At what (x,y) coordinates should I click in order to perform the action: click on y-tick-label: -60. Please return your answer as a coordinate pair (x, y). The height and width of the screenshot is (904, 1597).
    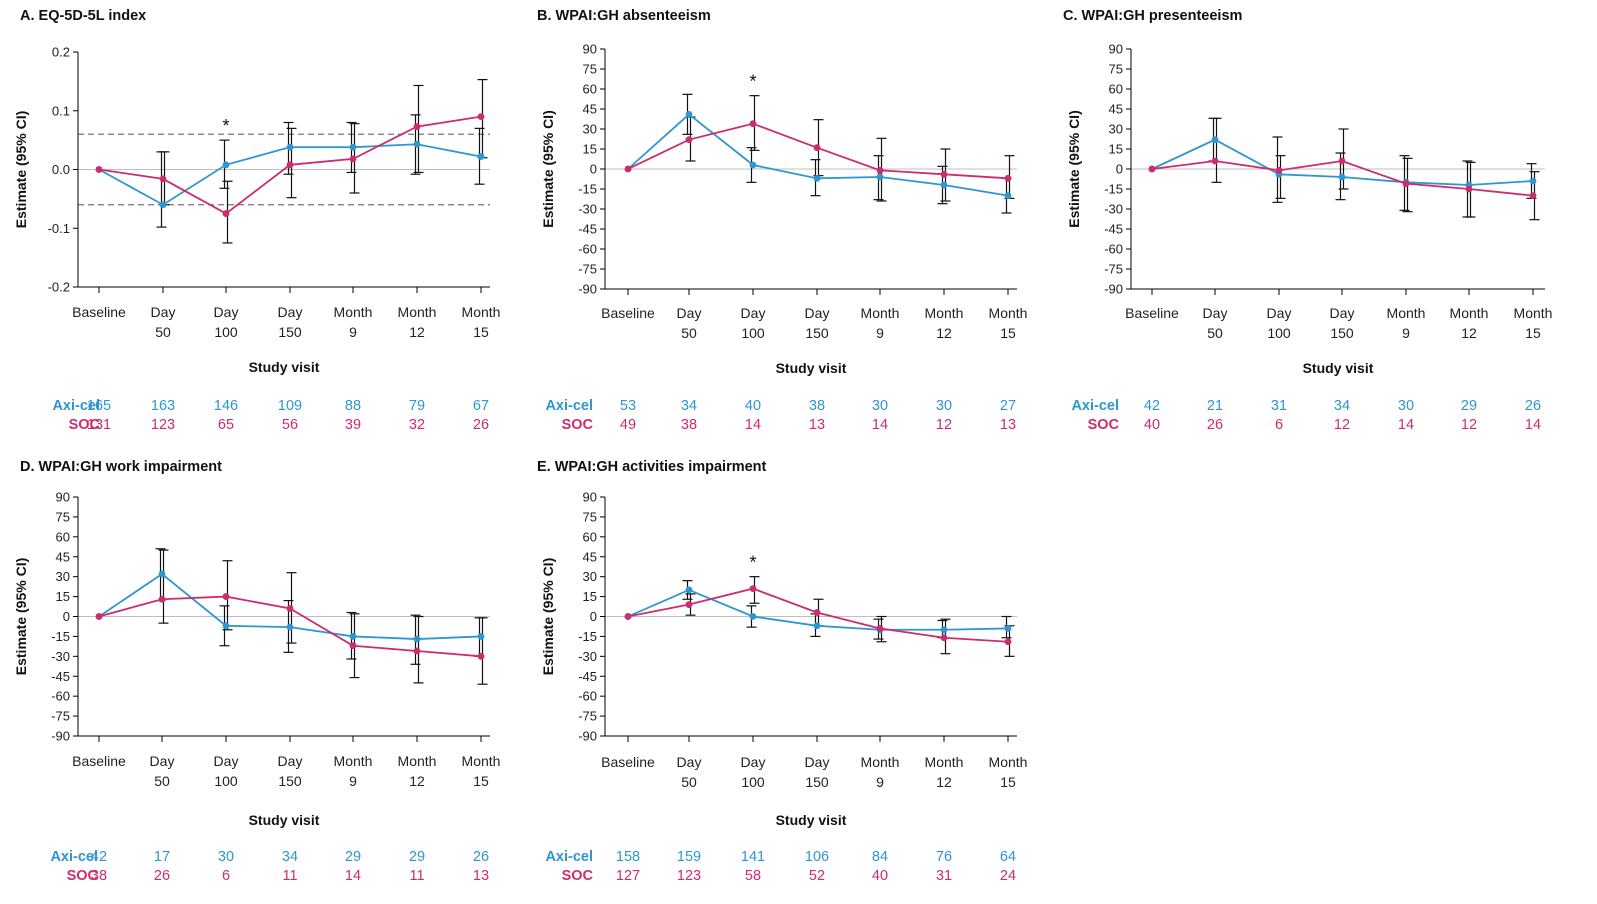
    Looking at the image, I should click on (1113, 249).